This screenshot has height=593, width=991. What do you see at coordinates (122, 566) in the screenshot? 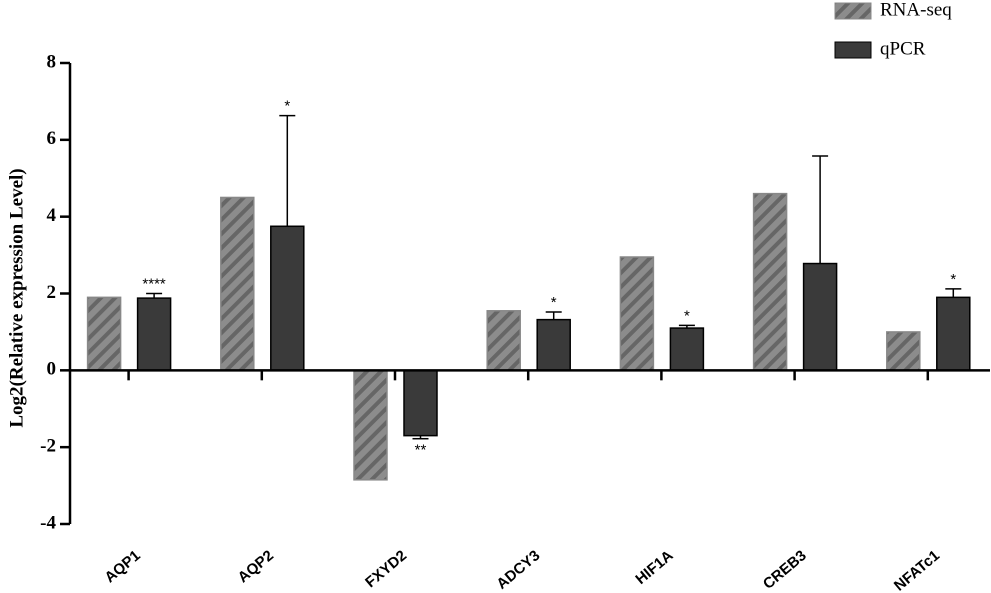
I see `x-tick-label: AQP1` at bounding box center [122, 566].